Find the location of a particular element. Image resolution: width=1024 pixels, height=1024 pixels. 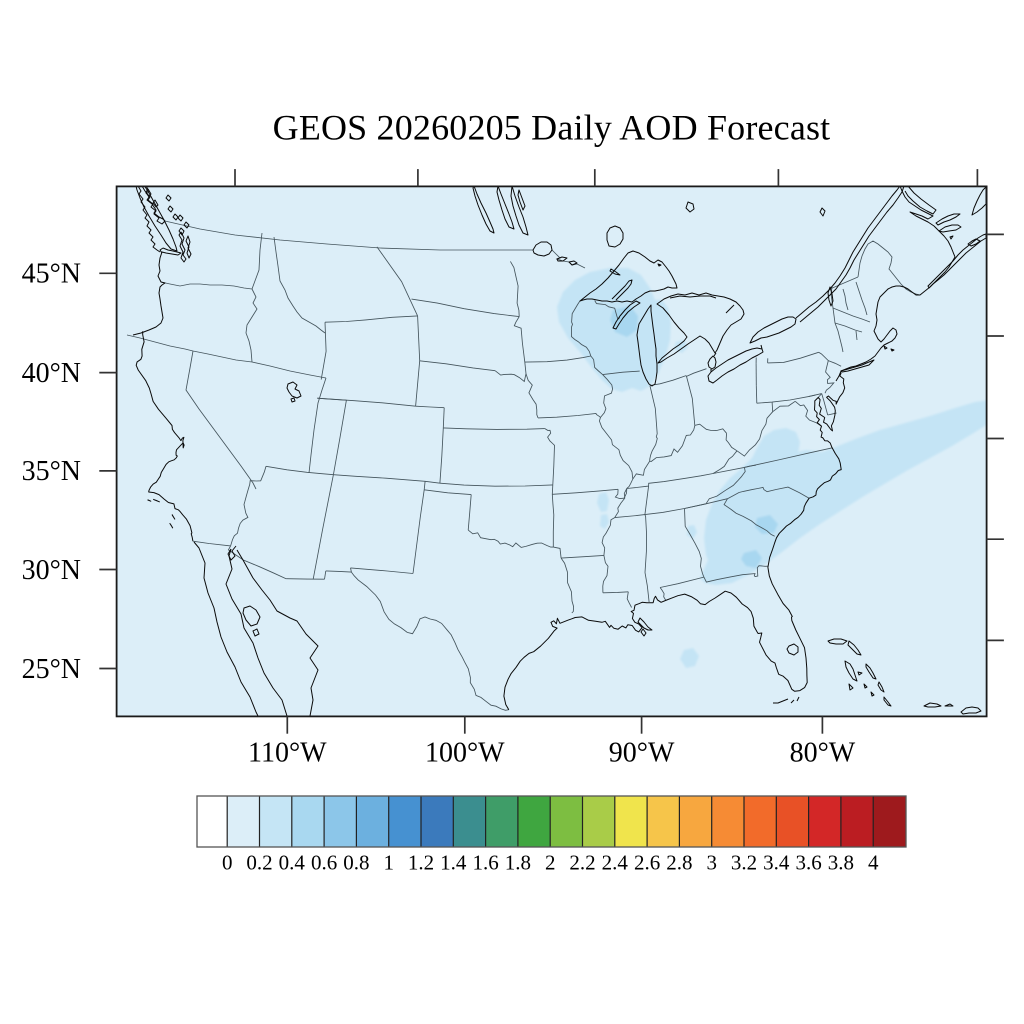

svg-text: 0.6 is located at coordinates (324, 863).